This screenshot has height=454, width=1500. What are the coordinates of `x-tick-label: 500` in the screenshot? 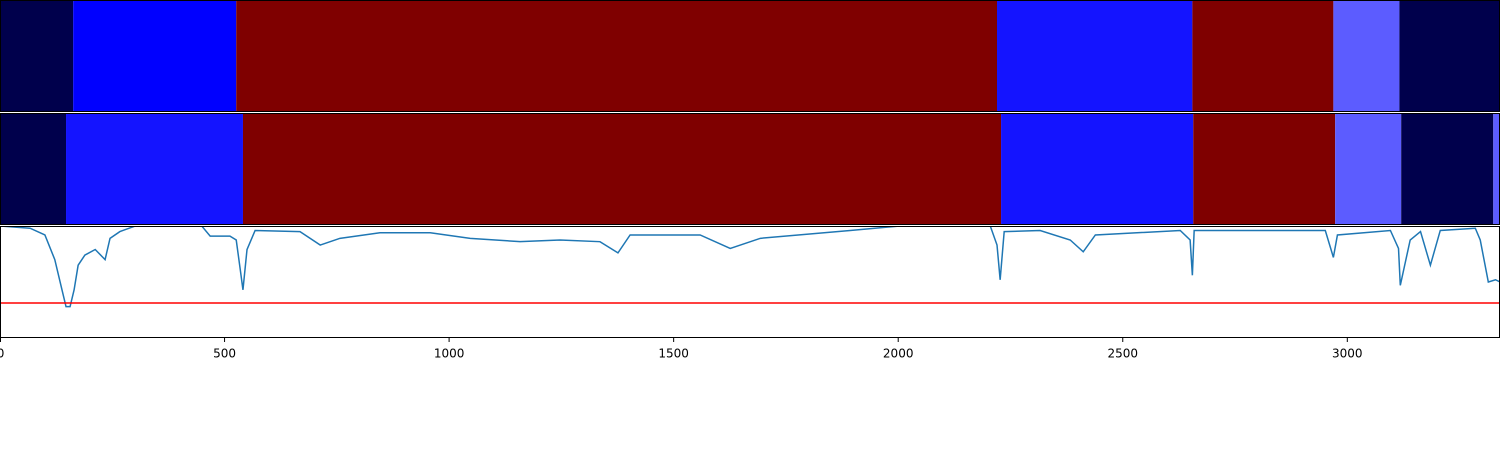 It's located at (224, 354).